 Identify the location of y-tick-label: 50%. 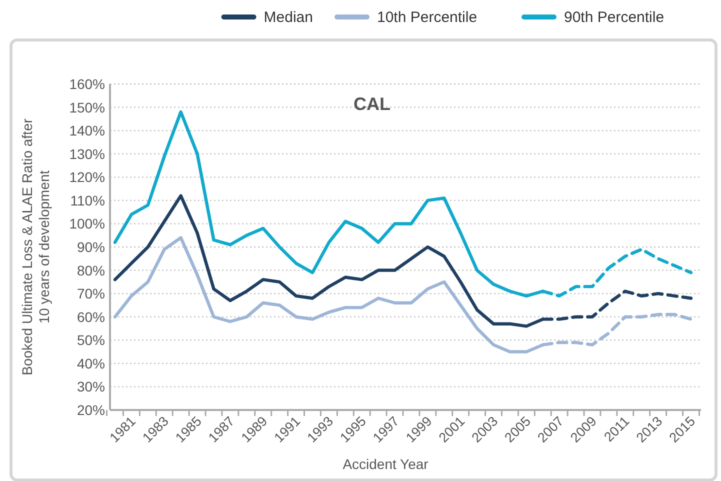
(90, 340).